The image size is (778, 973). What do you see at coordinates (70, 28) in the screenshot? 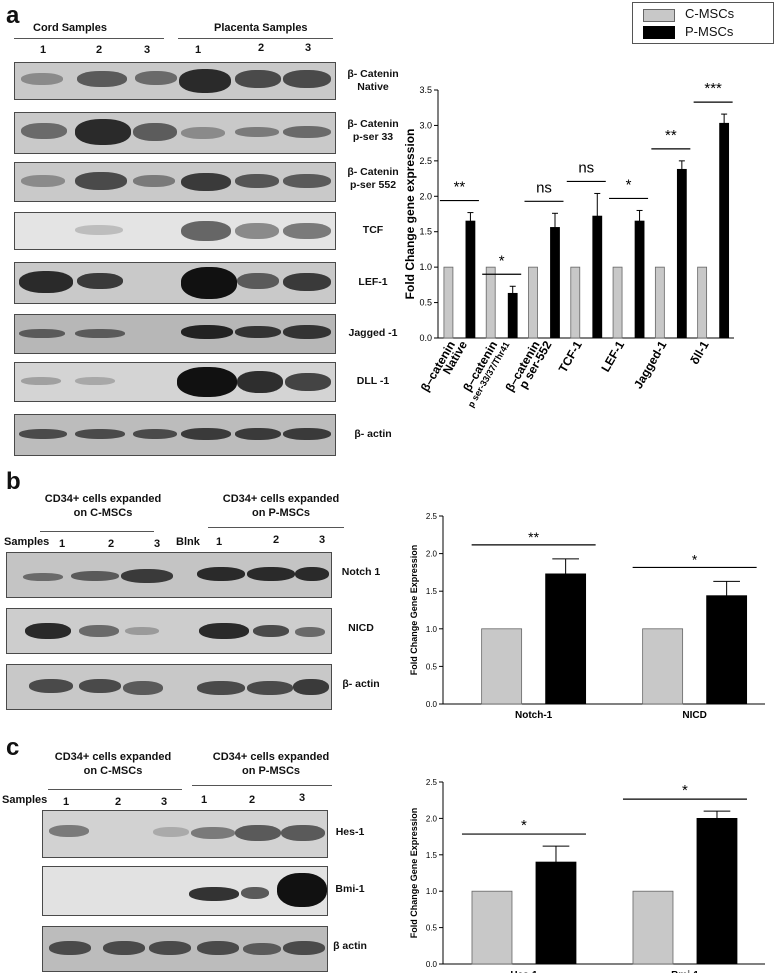
I see `group-label-cord: Cord Samples` at bounding box center [70, 28].